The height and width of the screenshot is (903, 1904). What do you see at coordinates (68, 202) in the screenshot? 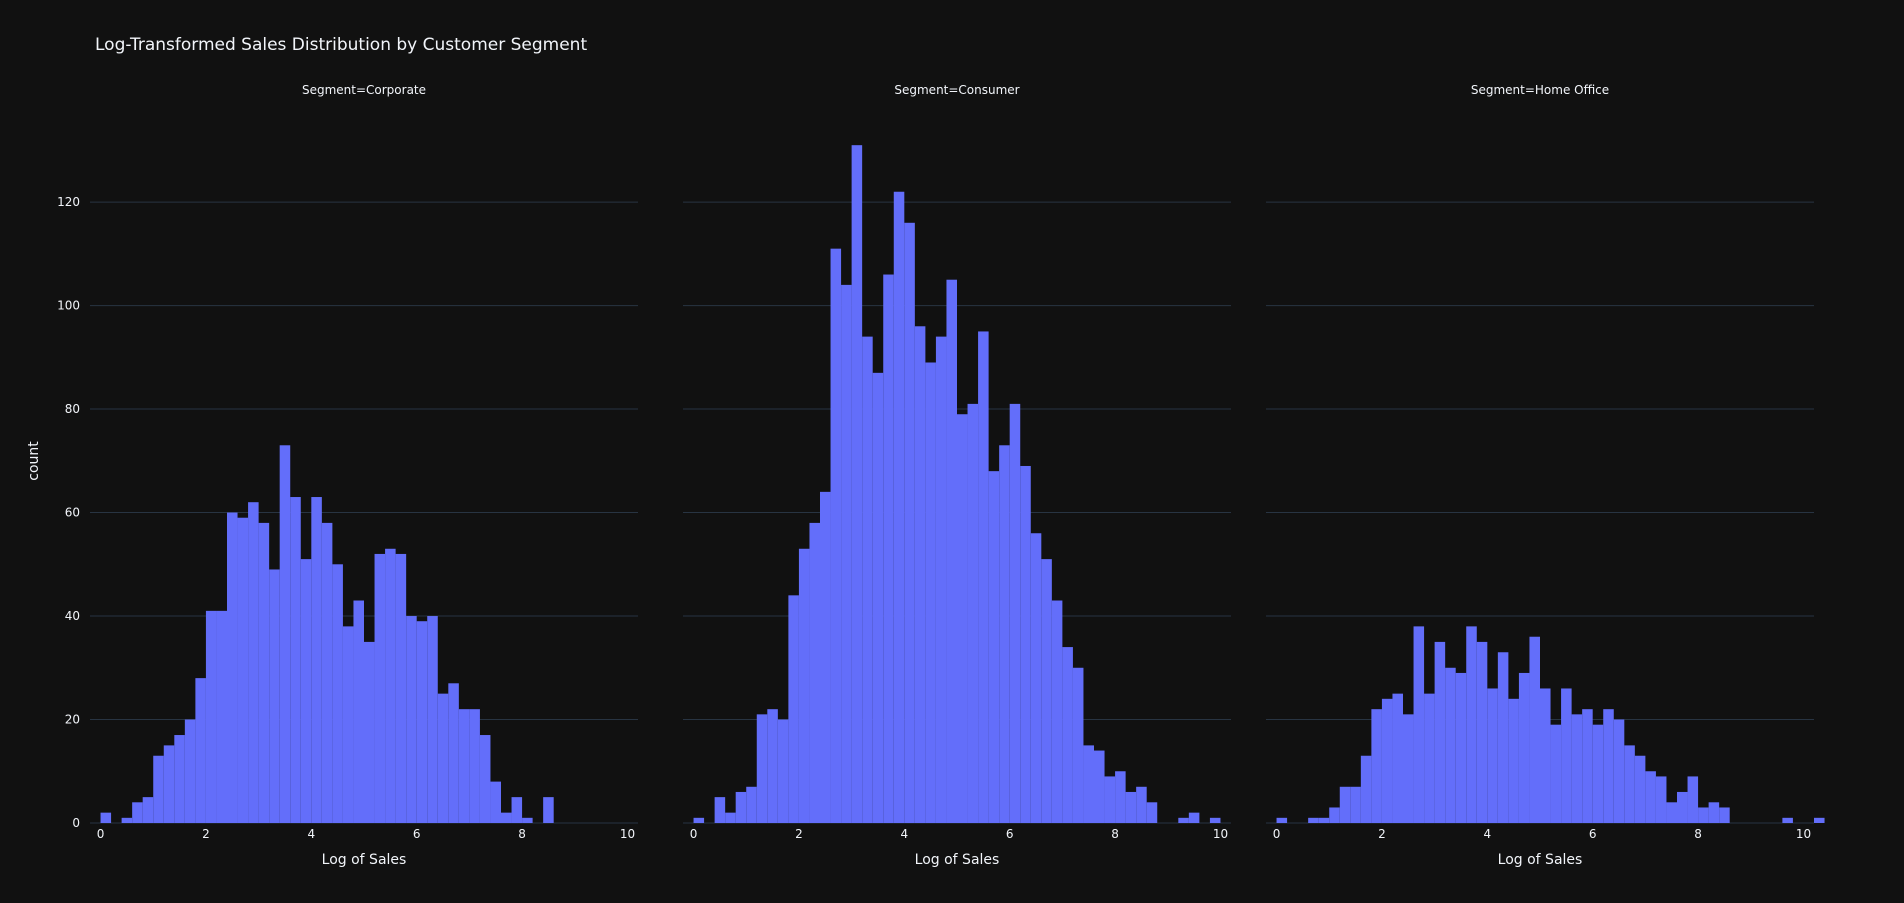
I see `y-tick-label: 120` at bounding box center [68, 202].